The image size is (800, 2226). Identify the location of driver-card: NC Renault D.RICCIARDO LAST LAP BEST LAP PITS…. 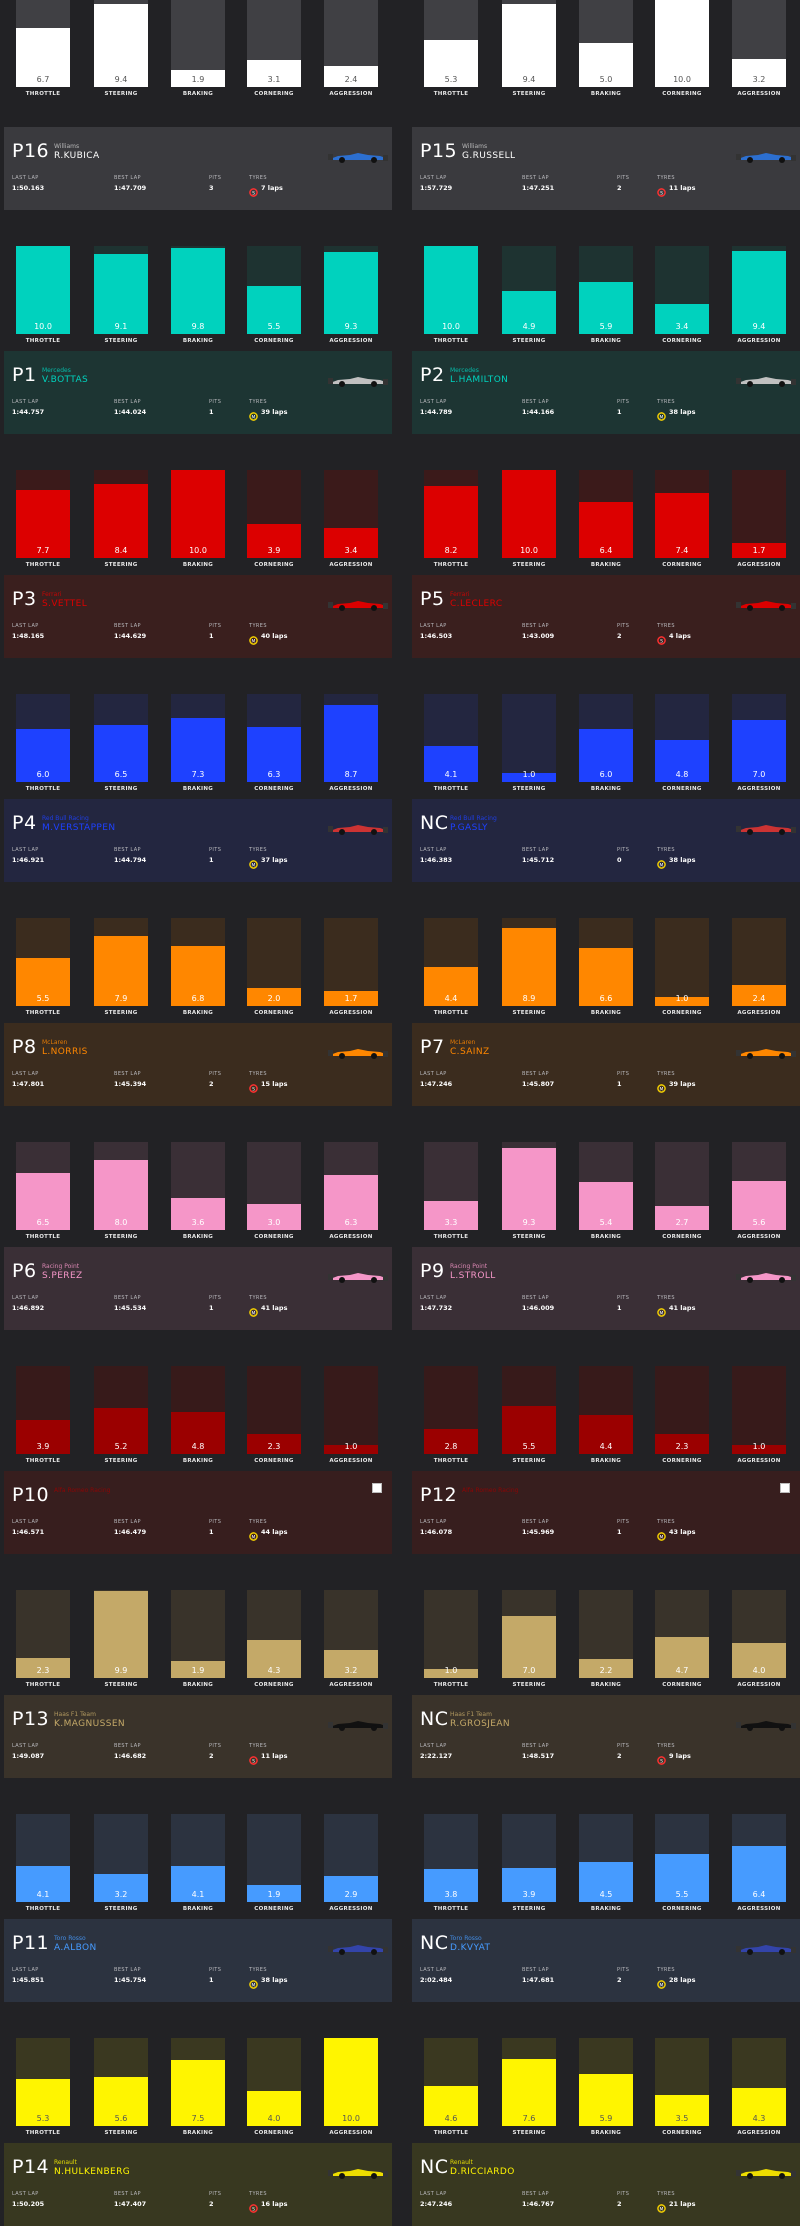
(606, 2184).